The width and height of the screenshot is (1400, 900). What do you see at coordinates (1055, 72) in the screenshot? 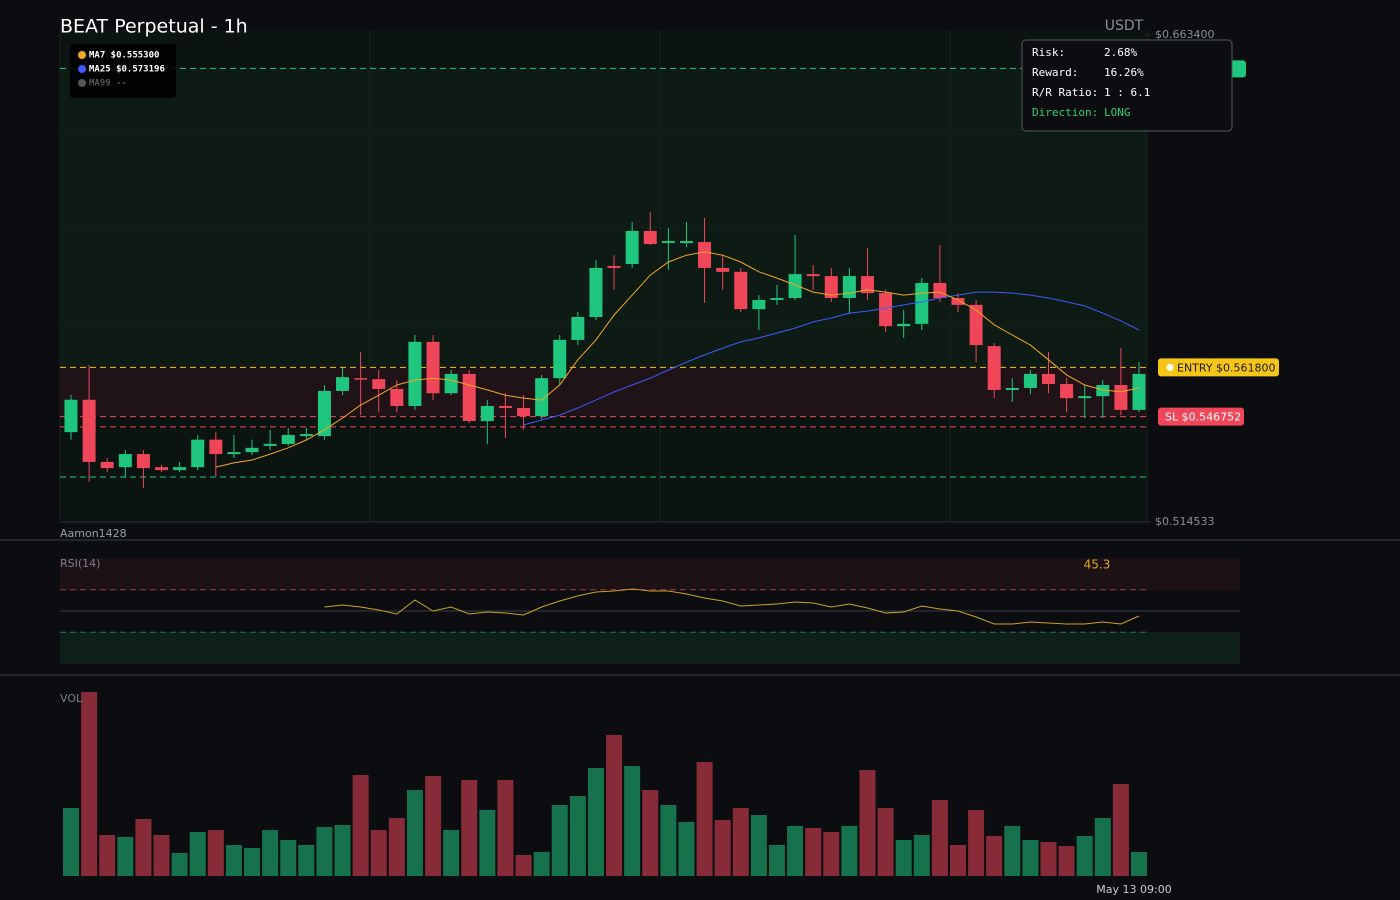
I see `info-label: Reward:` at bounding box center [1055, 72].